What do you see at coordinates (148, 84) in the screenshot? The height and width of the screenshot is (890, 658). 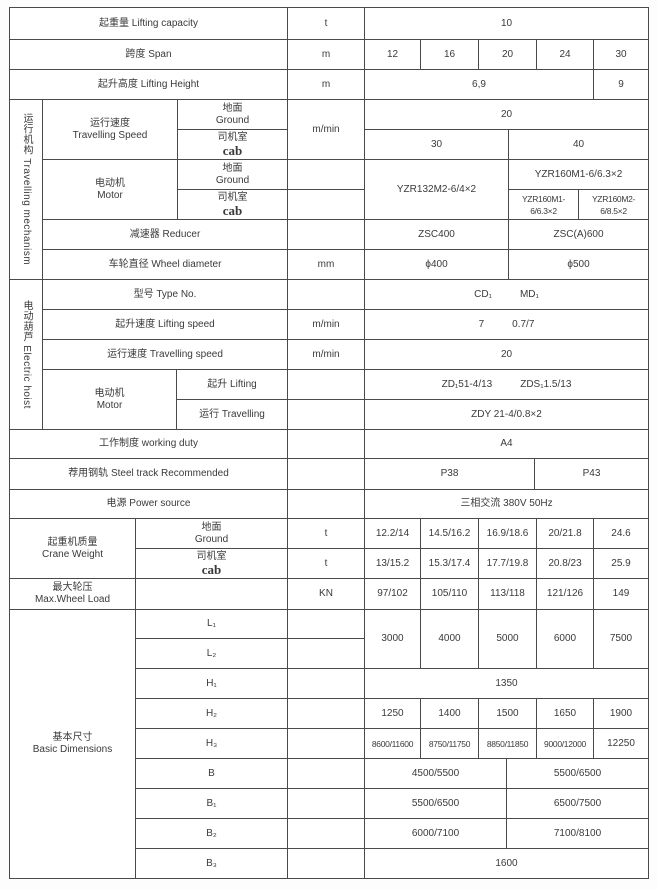 I see `lifting-height-label: 起升高度 Lifting Height` at bounding box center [148, 84].